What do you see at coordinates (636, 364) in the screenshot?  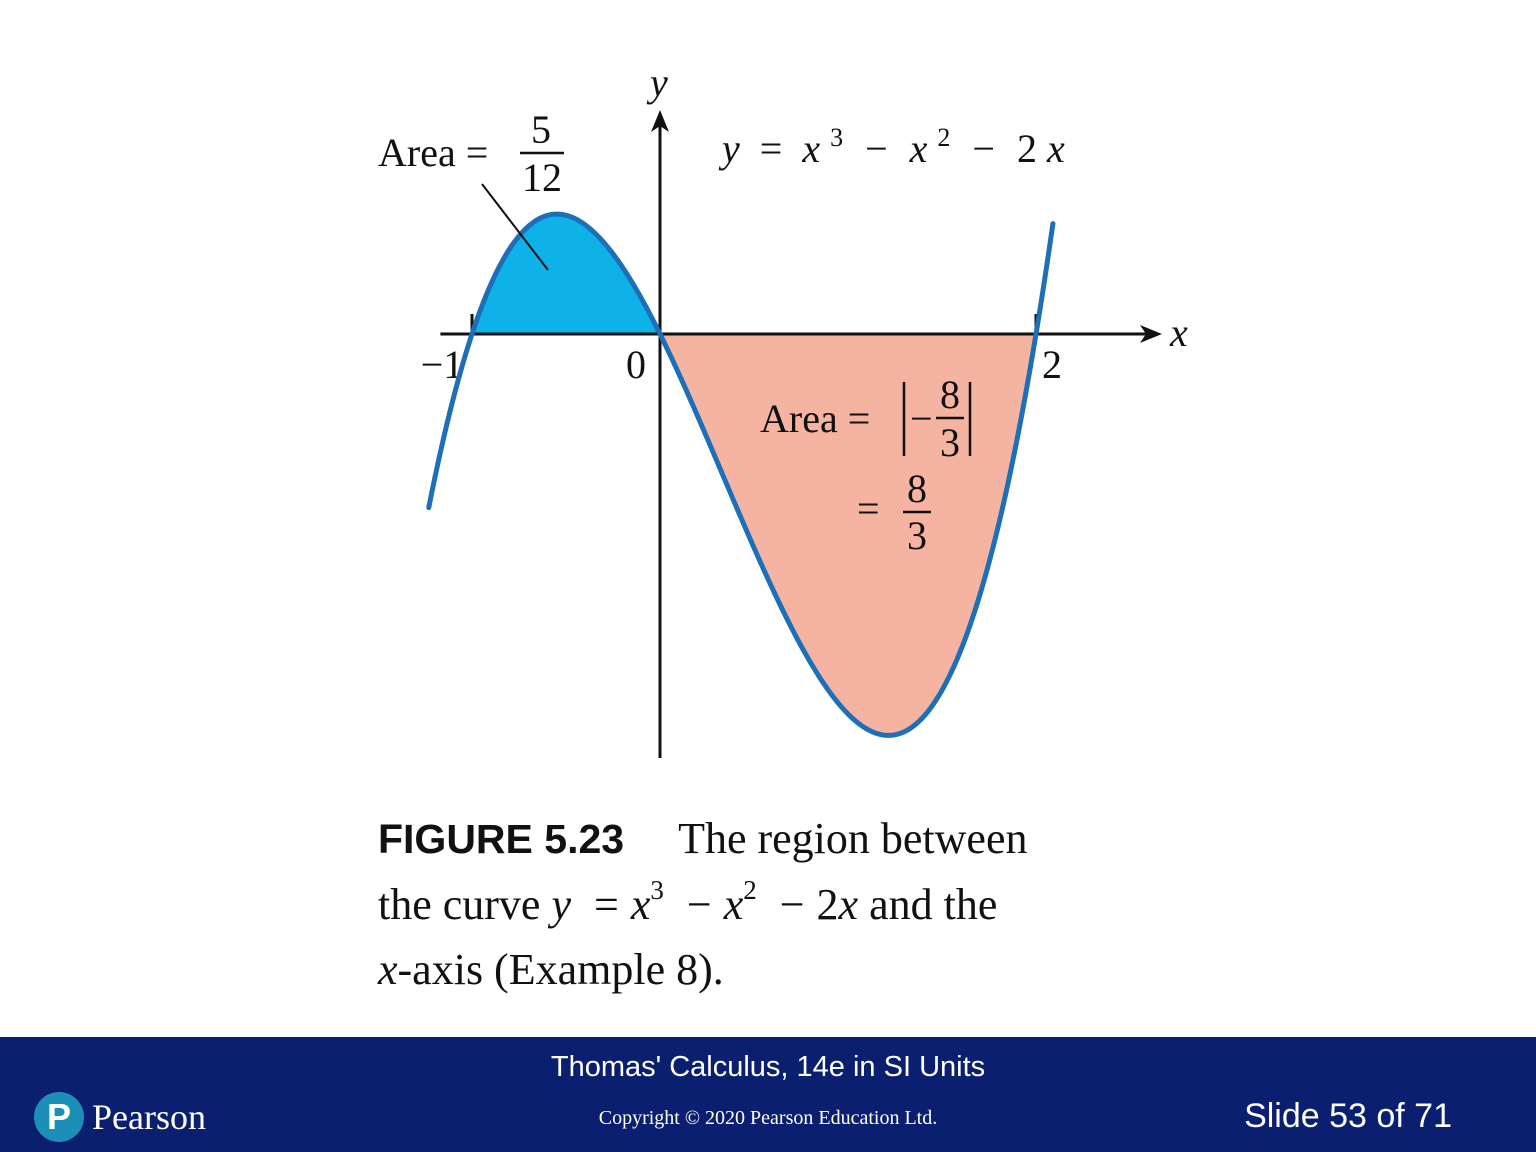 I see `x-tick-label: 0` at bounding box center [636, 364].